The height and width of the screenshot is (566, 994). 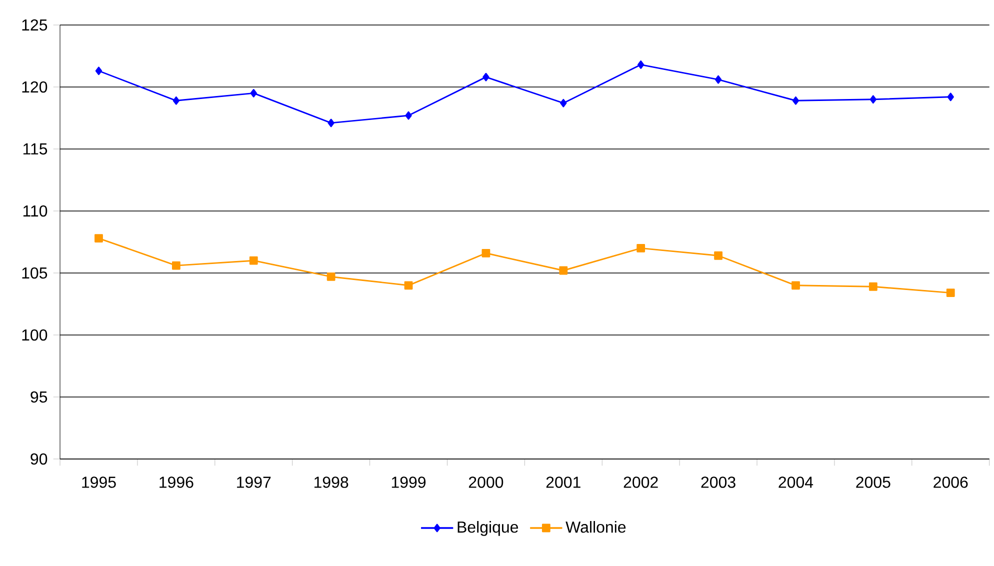 What do you see at coordinates (951, 482) in the screenshot?
I see `x-tick-label: 2006` at bounding box center [951, 482].